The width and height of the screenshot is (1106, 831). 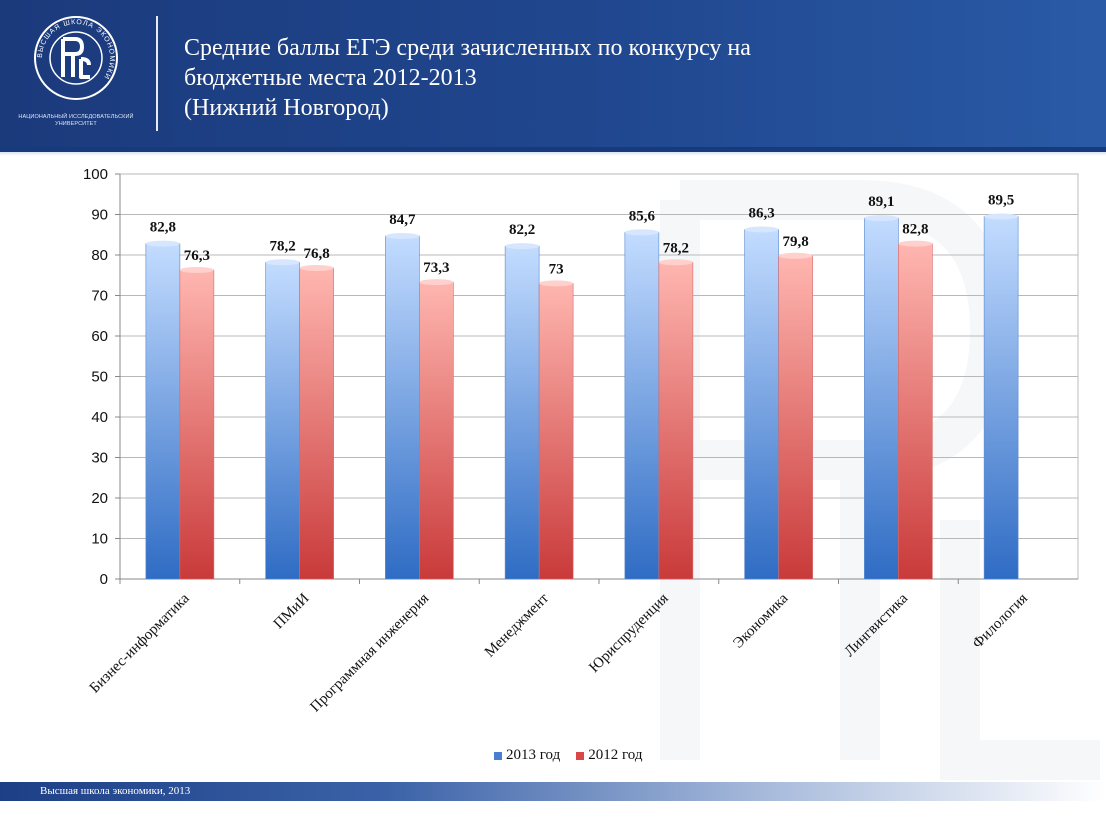 I want to click on data-label: 85,6, so click(x=642, y=216).